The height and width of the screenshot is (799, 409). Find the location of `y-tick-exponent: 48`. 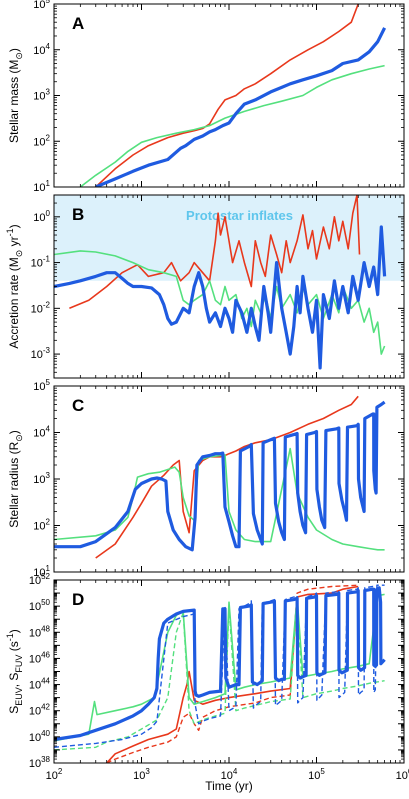

y-tick-exponent: 48 is located at coordinates (45, 628).